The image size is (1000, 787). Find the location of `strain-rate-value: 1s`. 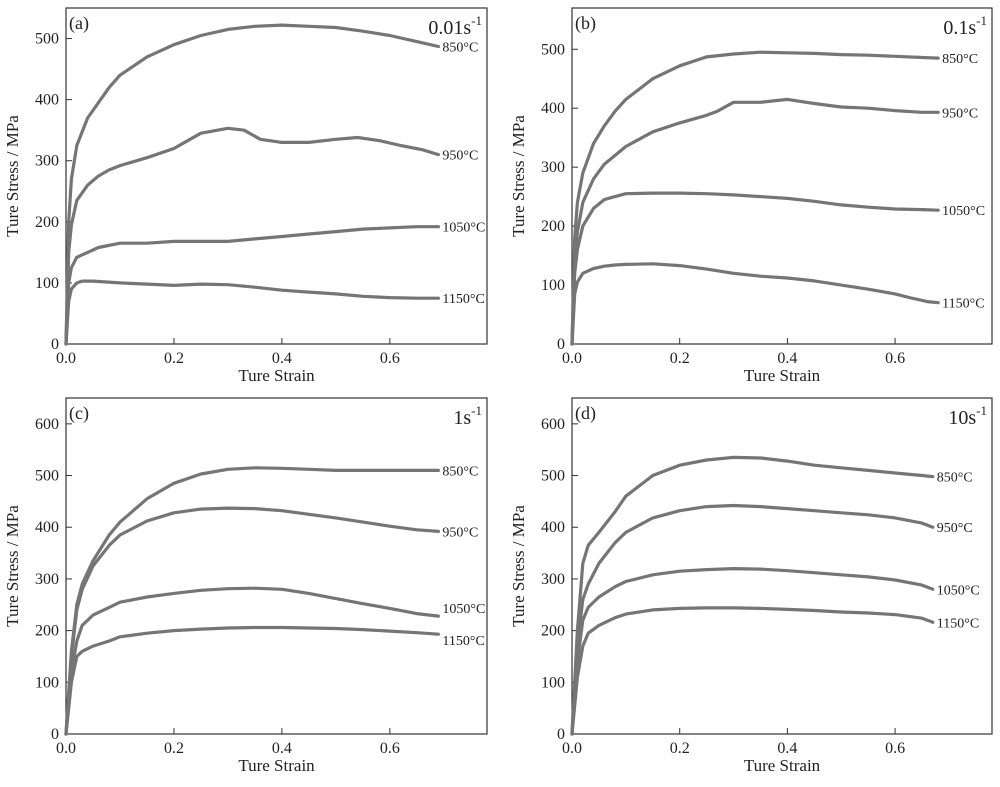

strain-rate-value: 1s is located at coordinates (462, 418).